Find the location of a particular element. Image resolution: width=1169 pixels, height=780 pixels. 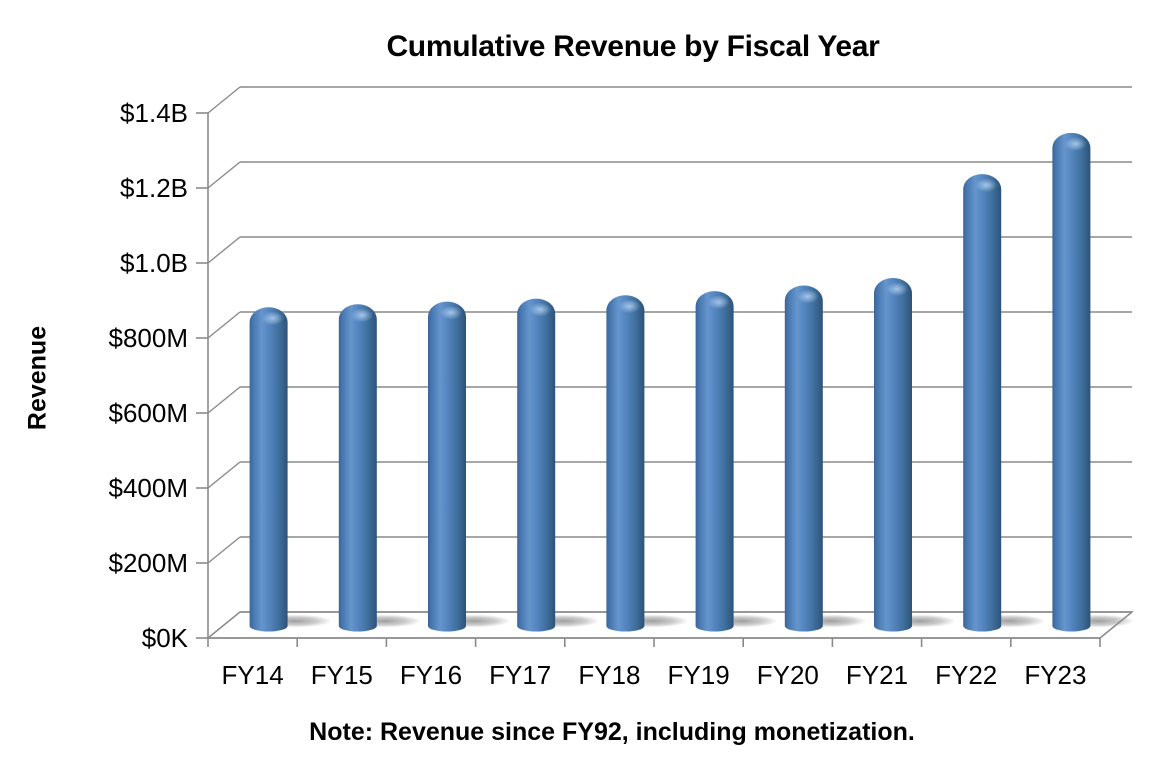

y-tick-label: $600M is located at coordinates (149, 413).